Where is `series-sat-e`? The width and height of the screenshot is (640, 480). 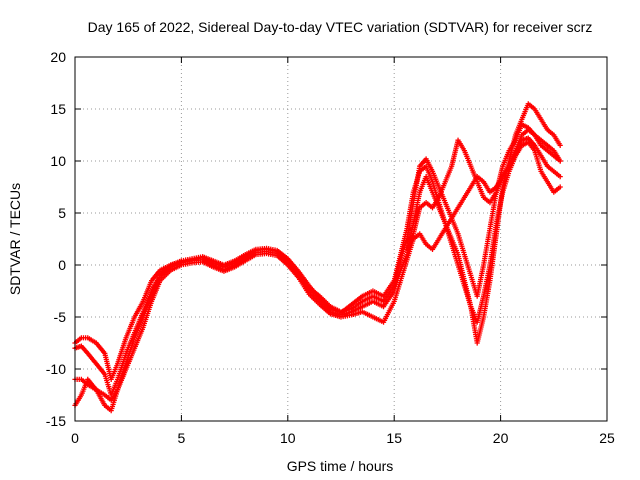 series-sat-e is located at coordinates (483, 189).